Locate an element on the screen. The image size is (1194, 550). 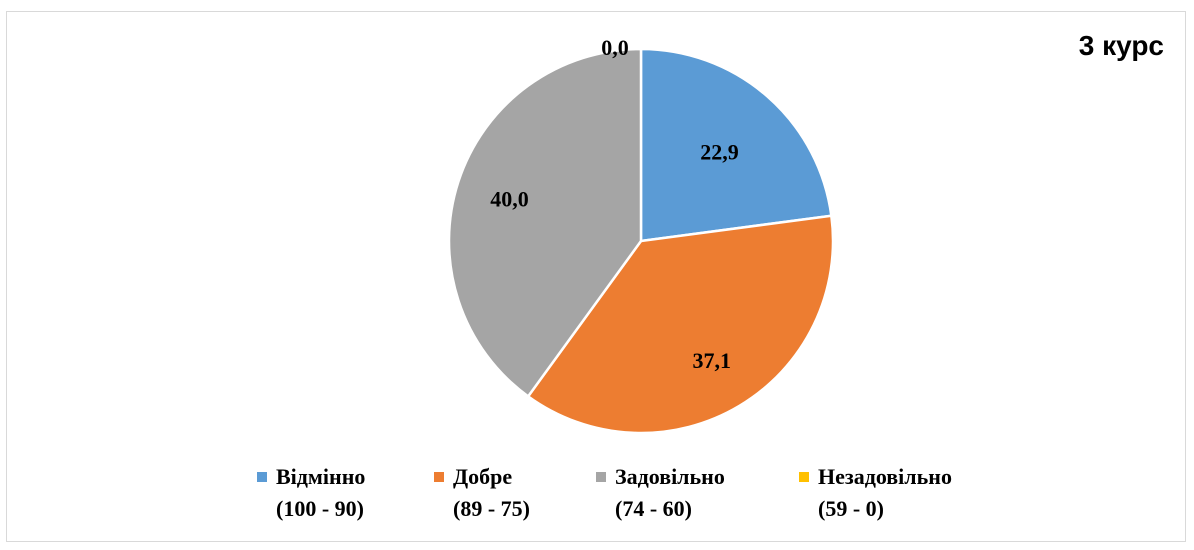
legend-range: (74 - 60) is located at coordinates (653, 508).